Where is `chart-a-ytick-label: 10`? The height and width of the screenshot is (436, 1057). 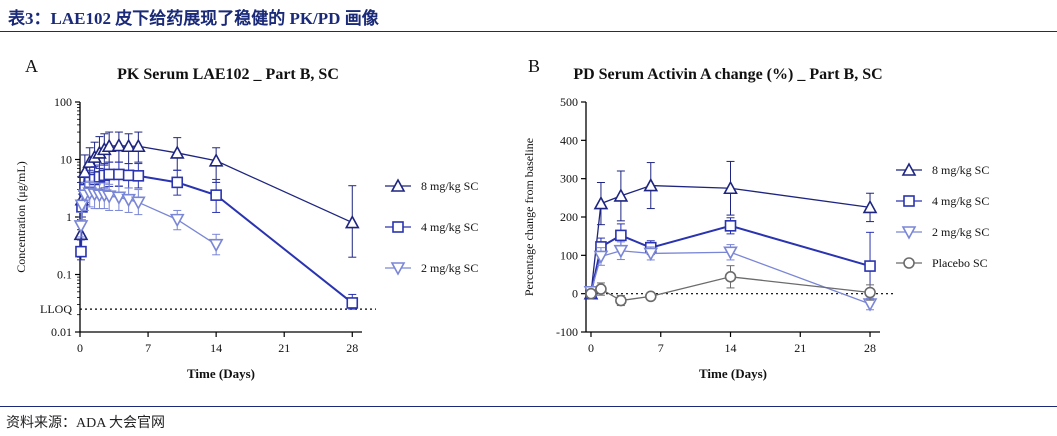
chart-a-ytick-label: 10 is located at coordinates (66, 160).